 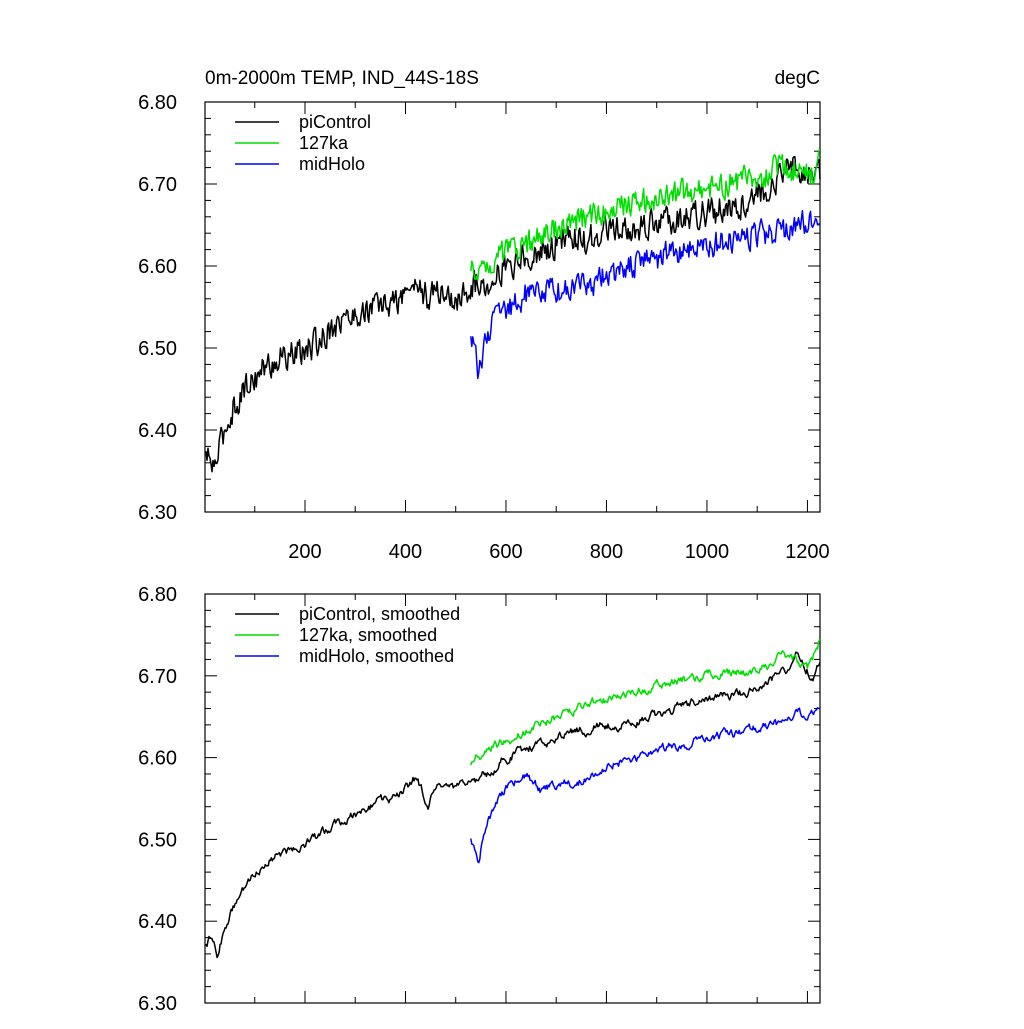 I want to click on legend-label: piControl, smoothed, so click(x=379, y=614).